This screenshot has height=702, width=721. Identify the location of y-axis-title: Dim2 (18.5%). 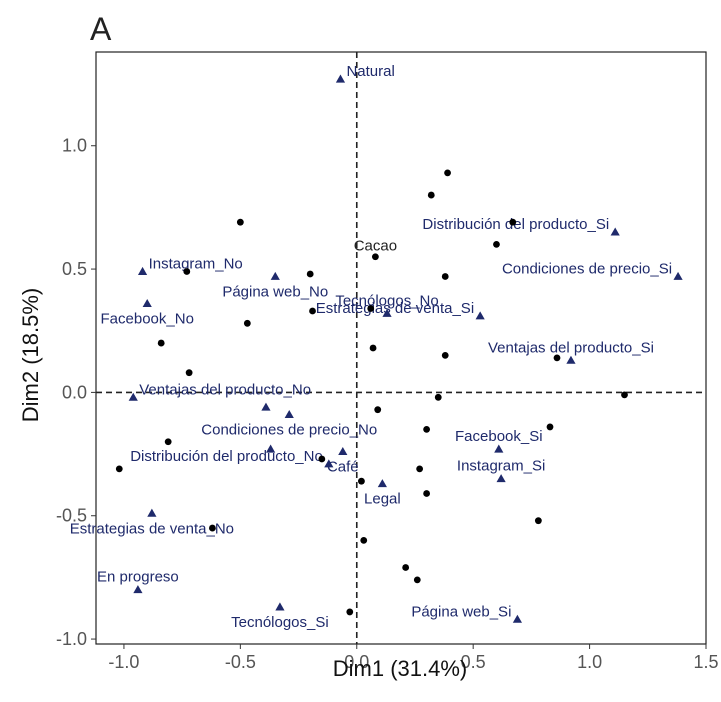
(30, 355).